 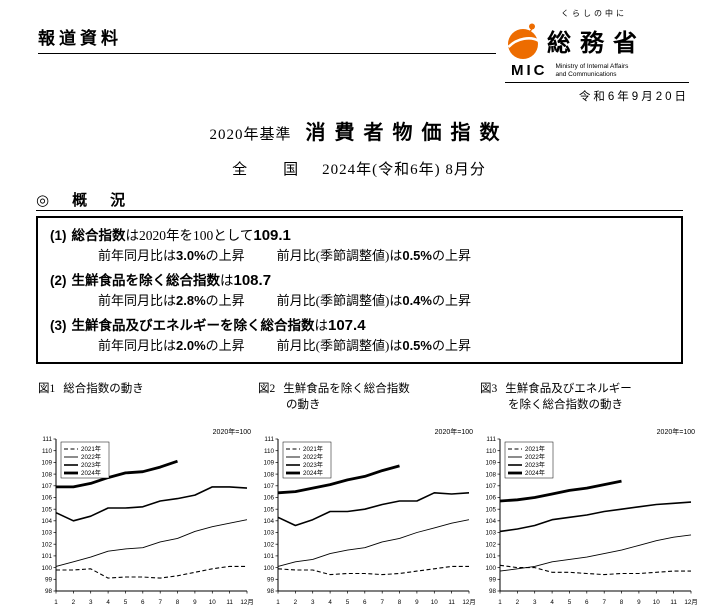 What do you see at coordinates (417, 301) in the screenshot?
I see `mom-value: 0.4%` at bounding box center [417, 301].